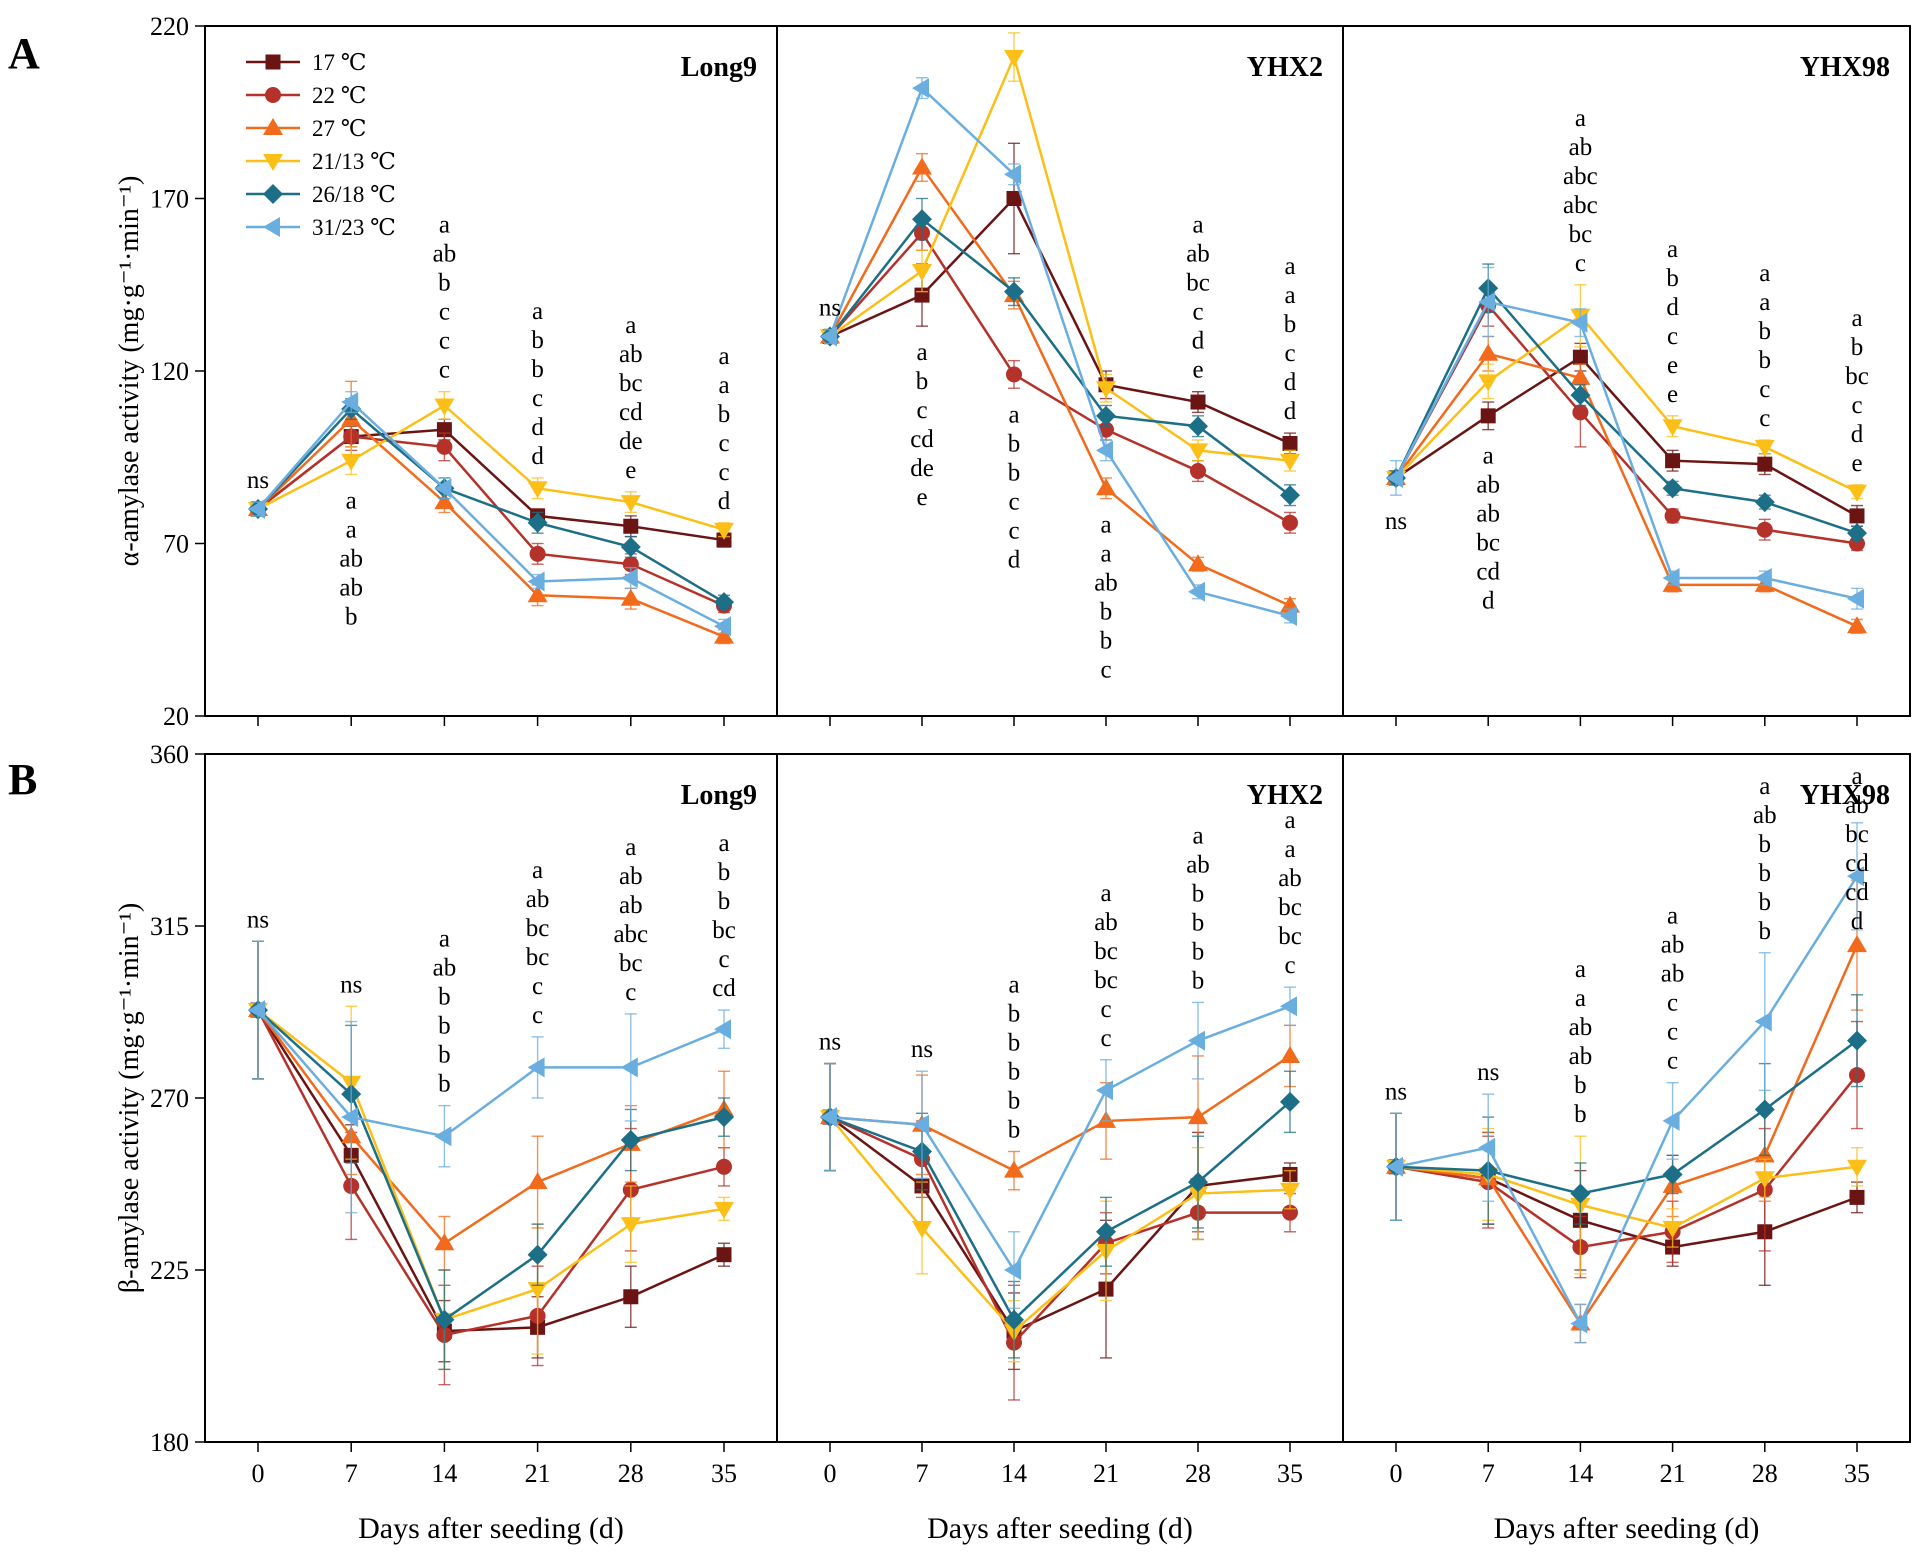 The image size is (1917, 1553). I want to click on significance-letter: ns, so click(1396, 521).